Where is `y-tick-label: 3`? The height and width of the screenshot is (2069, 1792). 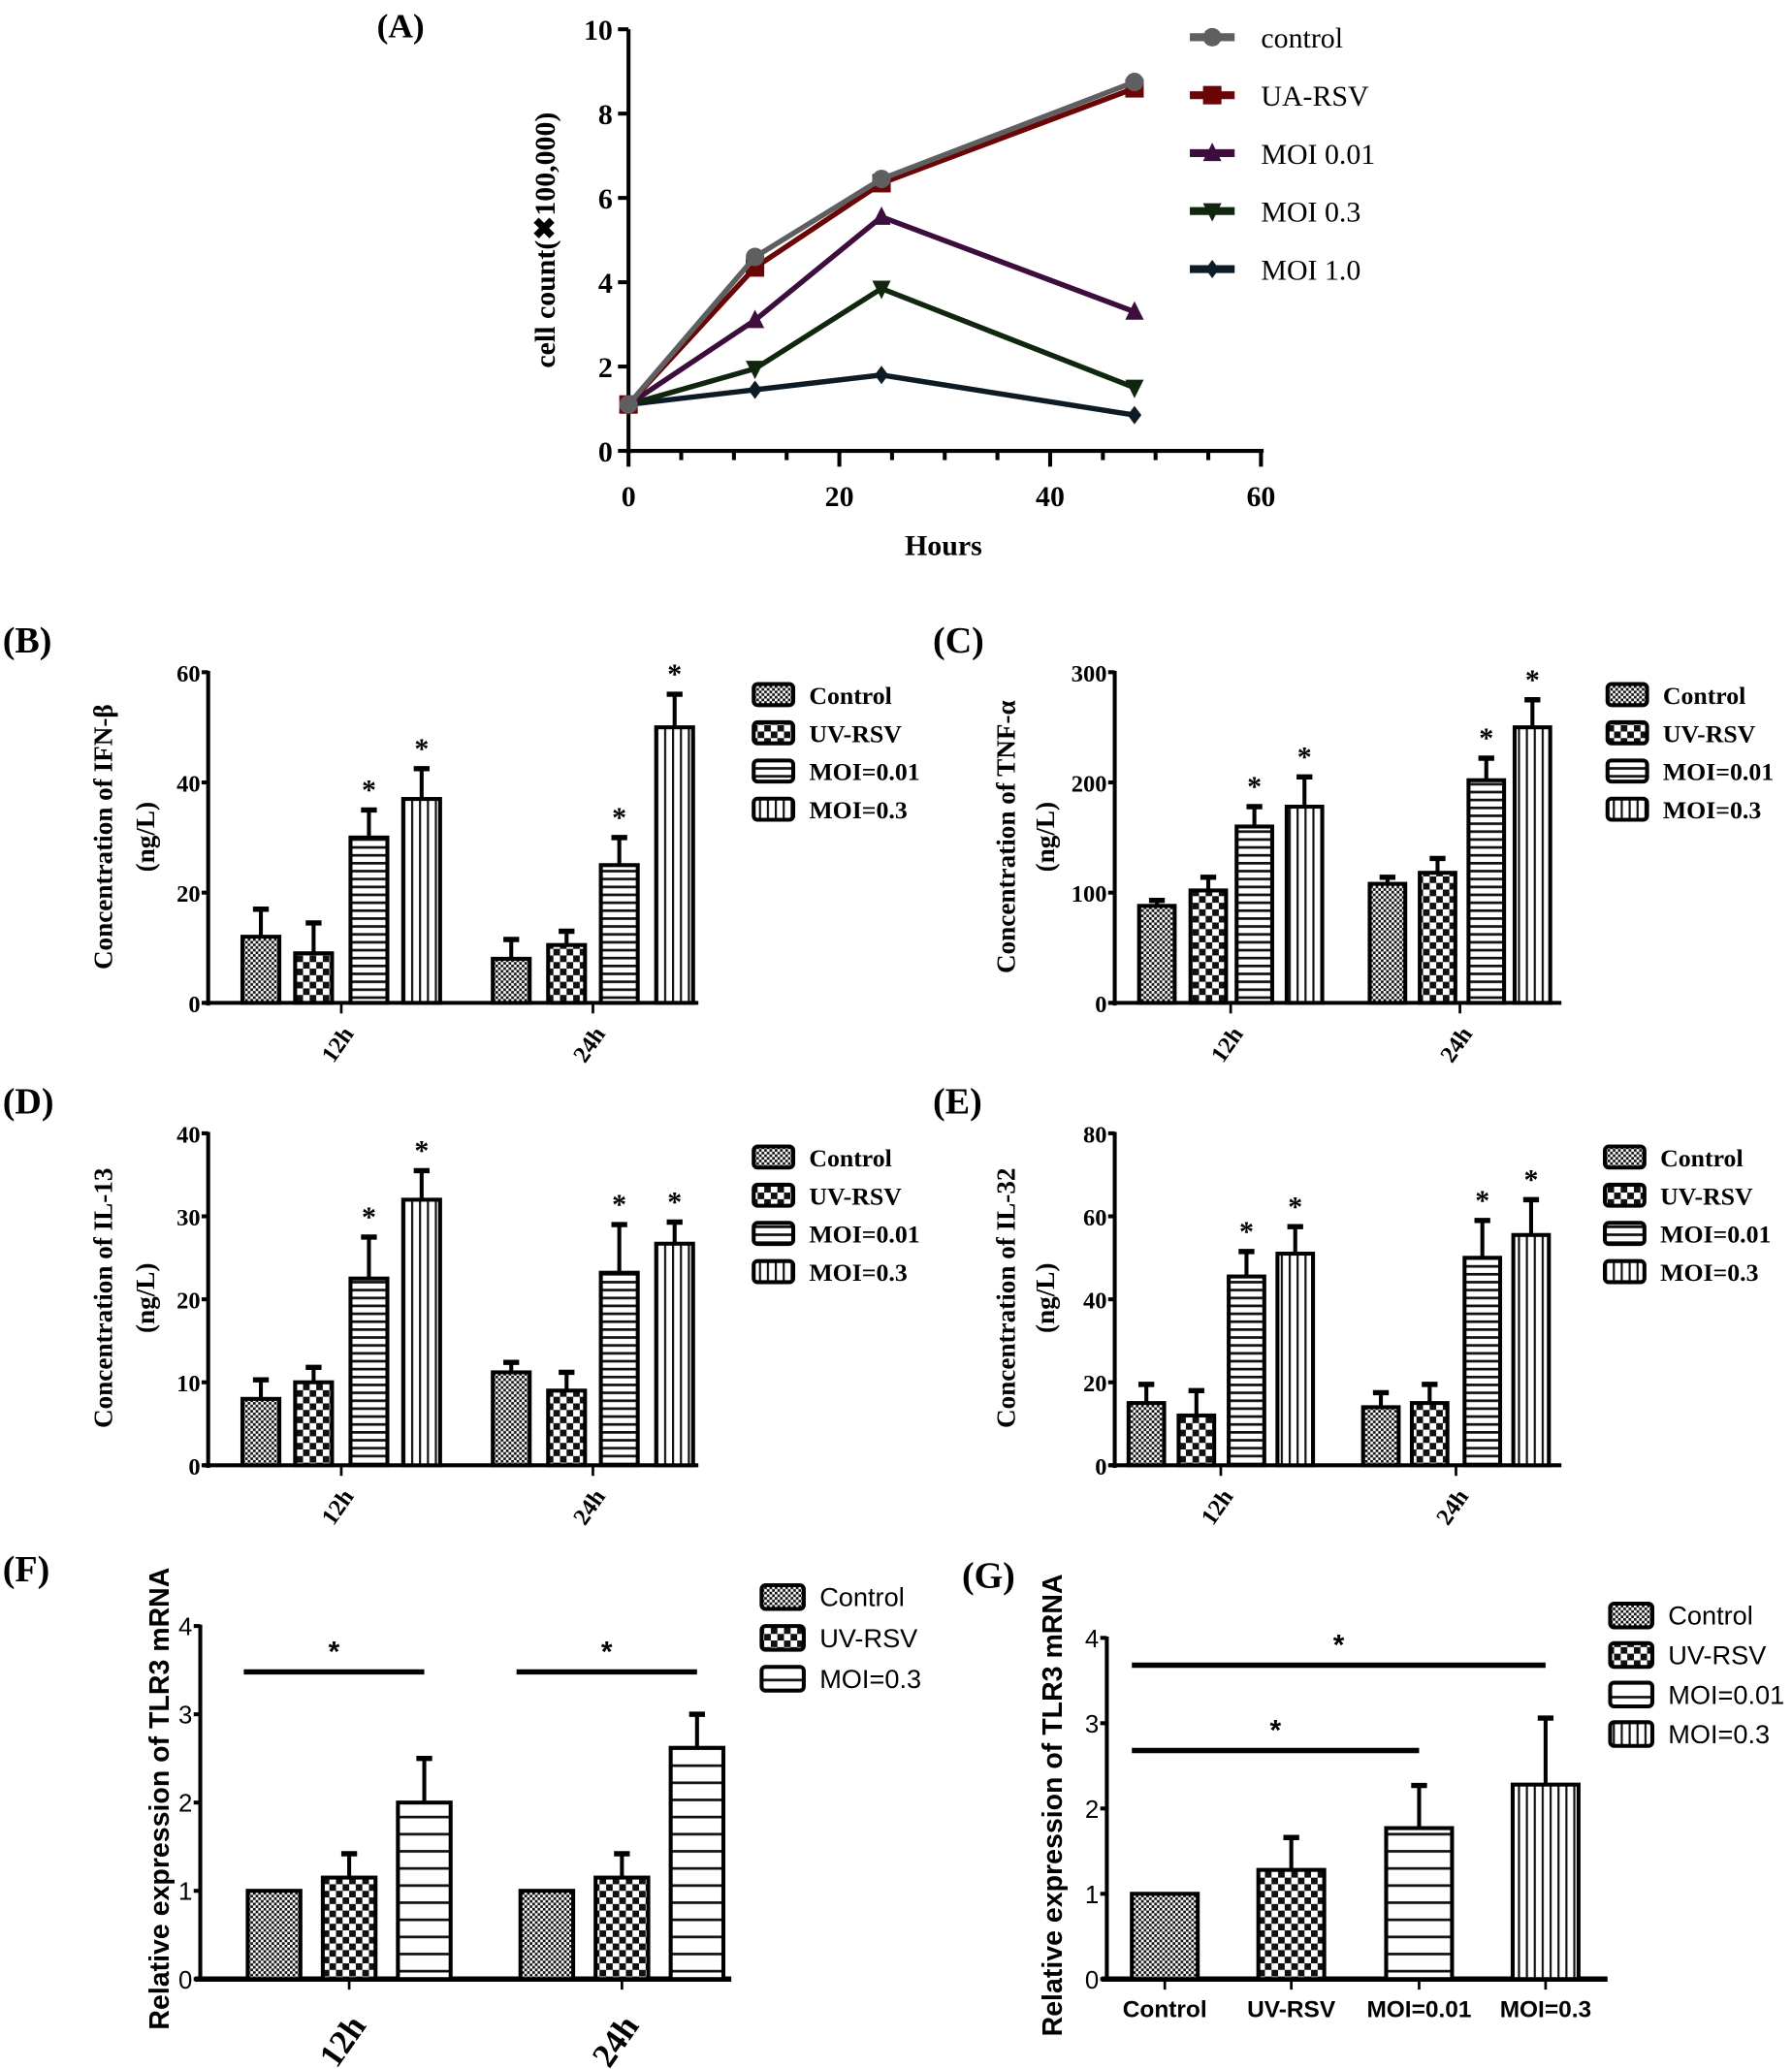
y-tick-label: 3 is located at coordinates (1092, 1725).